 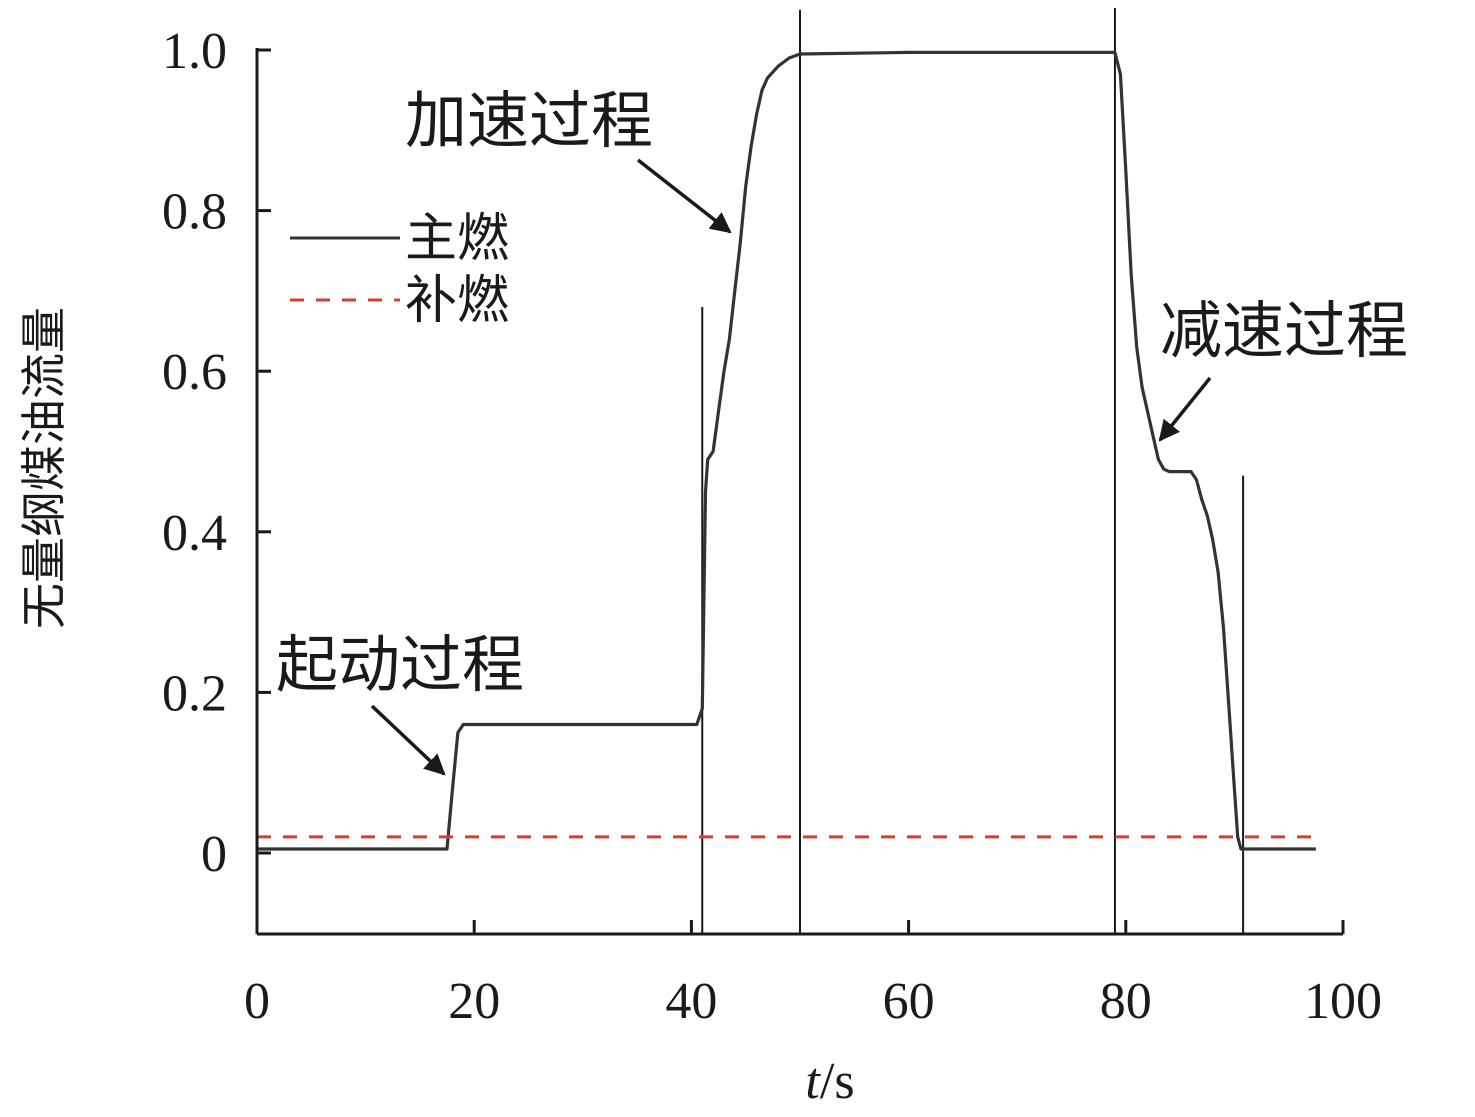 What do you see at coordinates (529, 120) in the screenshot?
I see `annotation-acceleration-label: 加速过程` at bounding box center [529, 120].